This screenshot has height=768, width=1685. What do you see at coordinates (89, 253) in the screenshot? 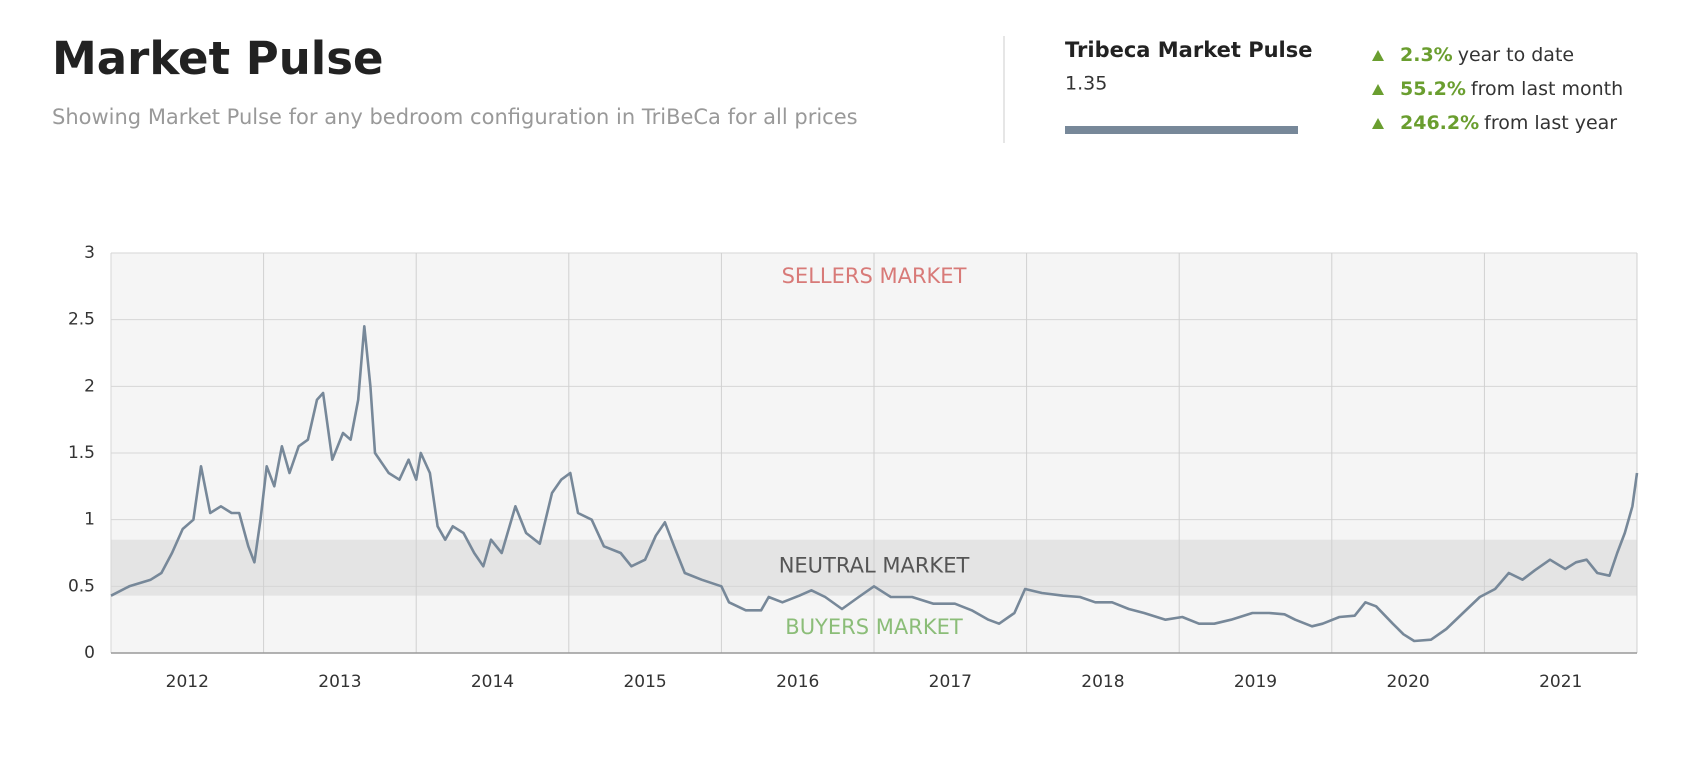
I see `y-tick-label: 3` at bounding box center [89, 253].